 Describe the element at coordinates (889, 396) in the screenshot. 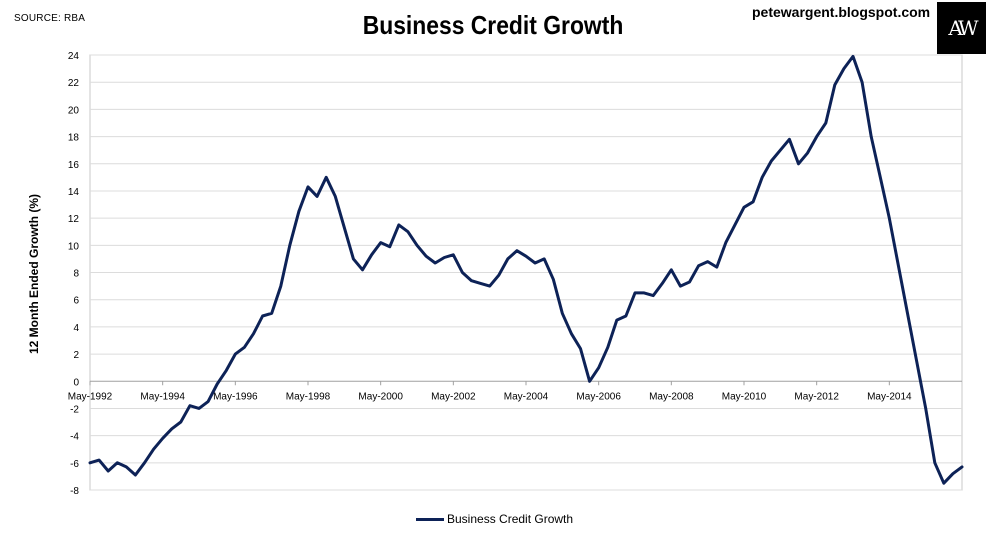

I see `x-tick-label: May-2014` at that location.